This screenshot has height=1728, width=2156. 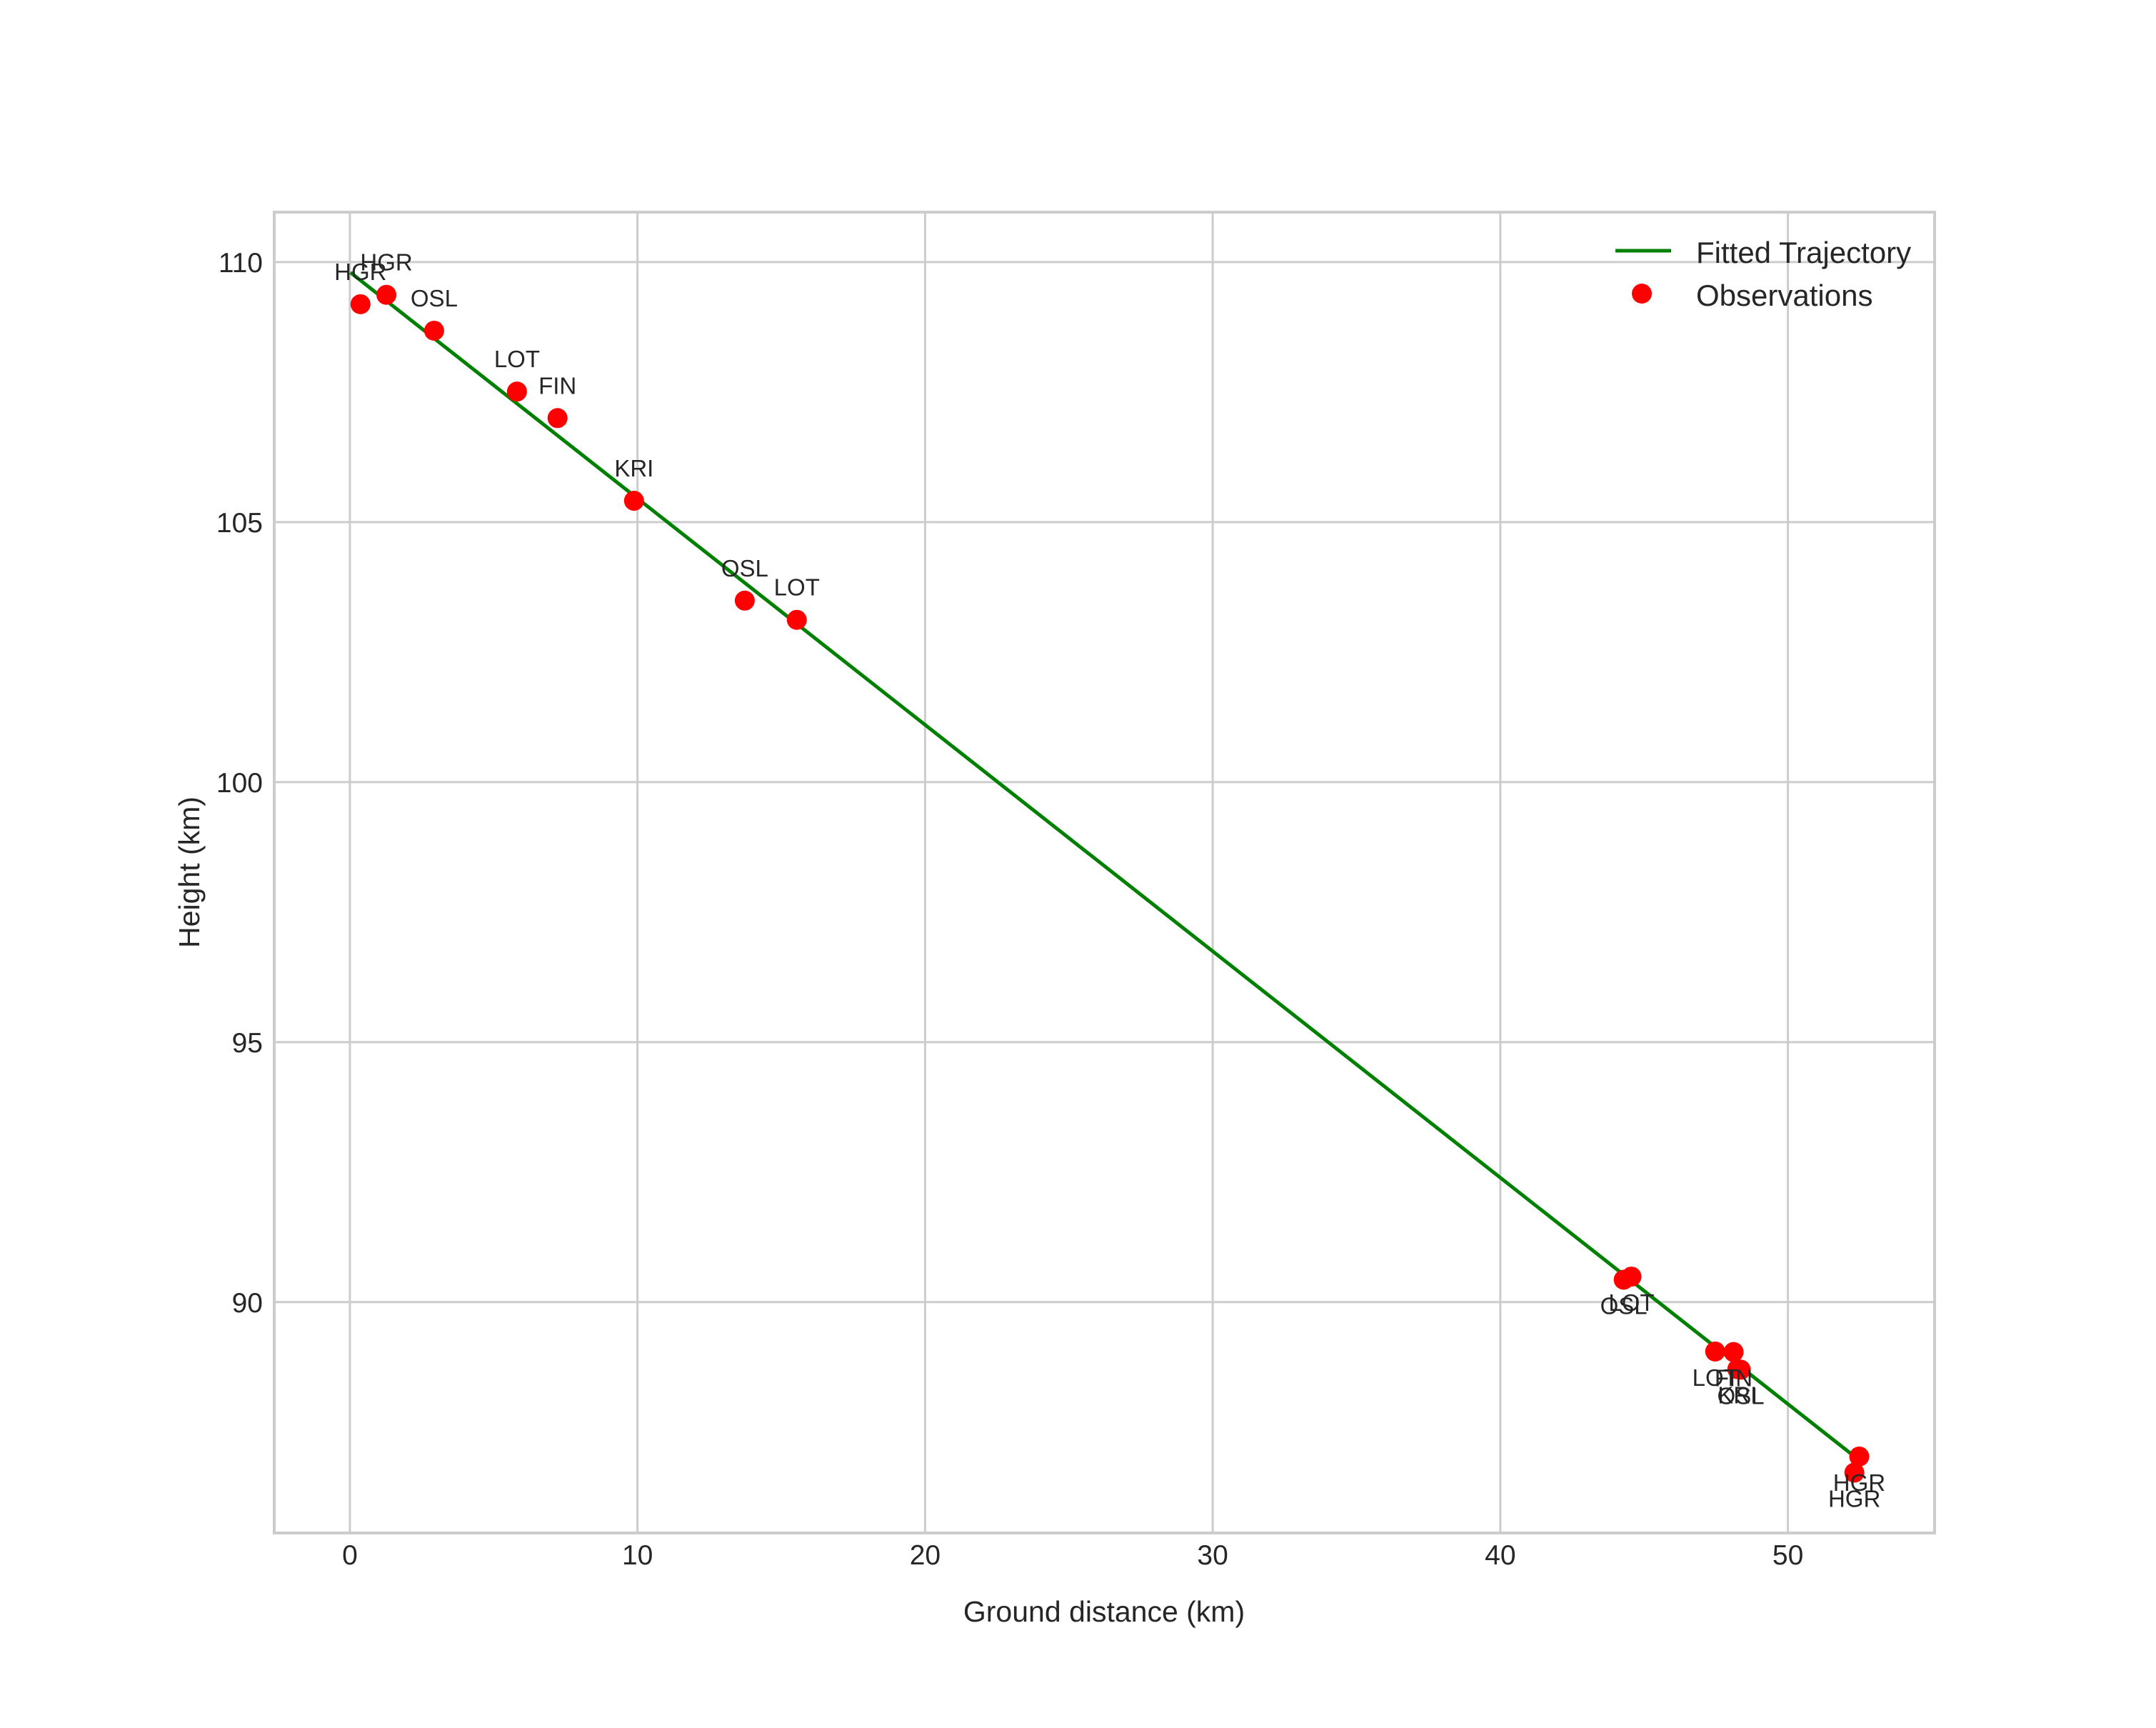 I want to click on x-tick-labels: 0 10 20 30 40 50, so click(x=1073, y=1555).